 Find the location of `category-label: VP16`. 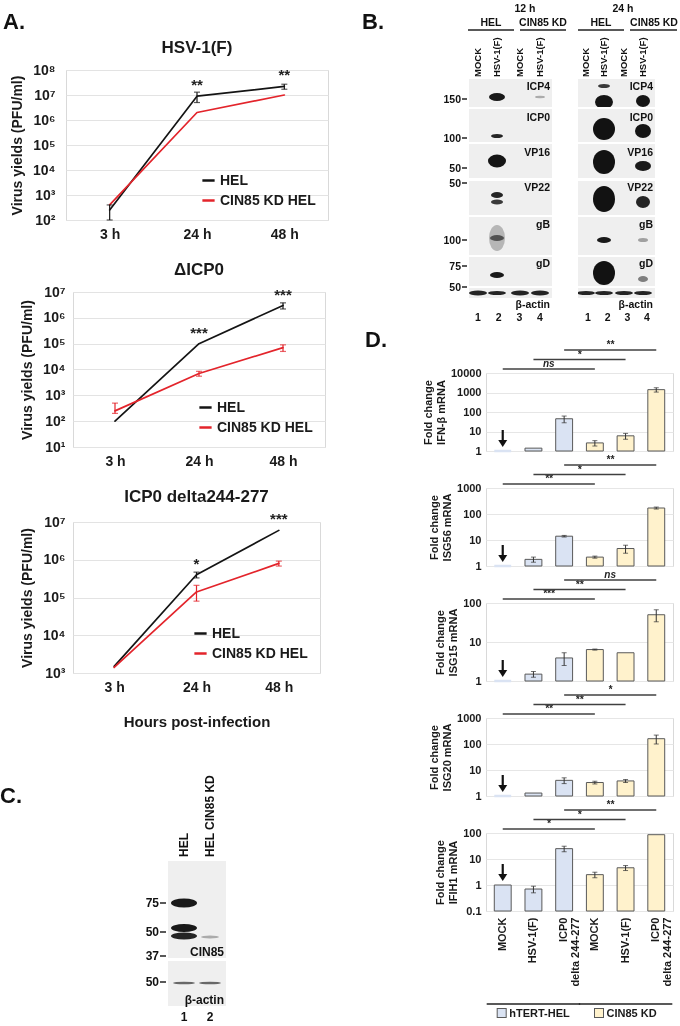

category-label: VP16 is located at coordinates (640, 152).